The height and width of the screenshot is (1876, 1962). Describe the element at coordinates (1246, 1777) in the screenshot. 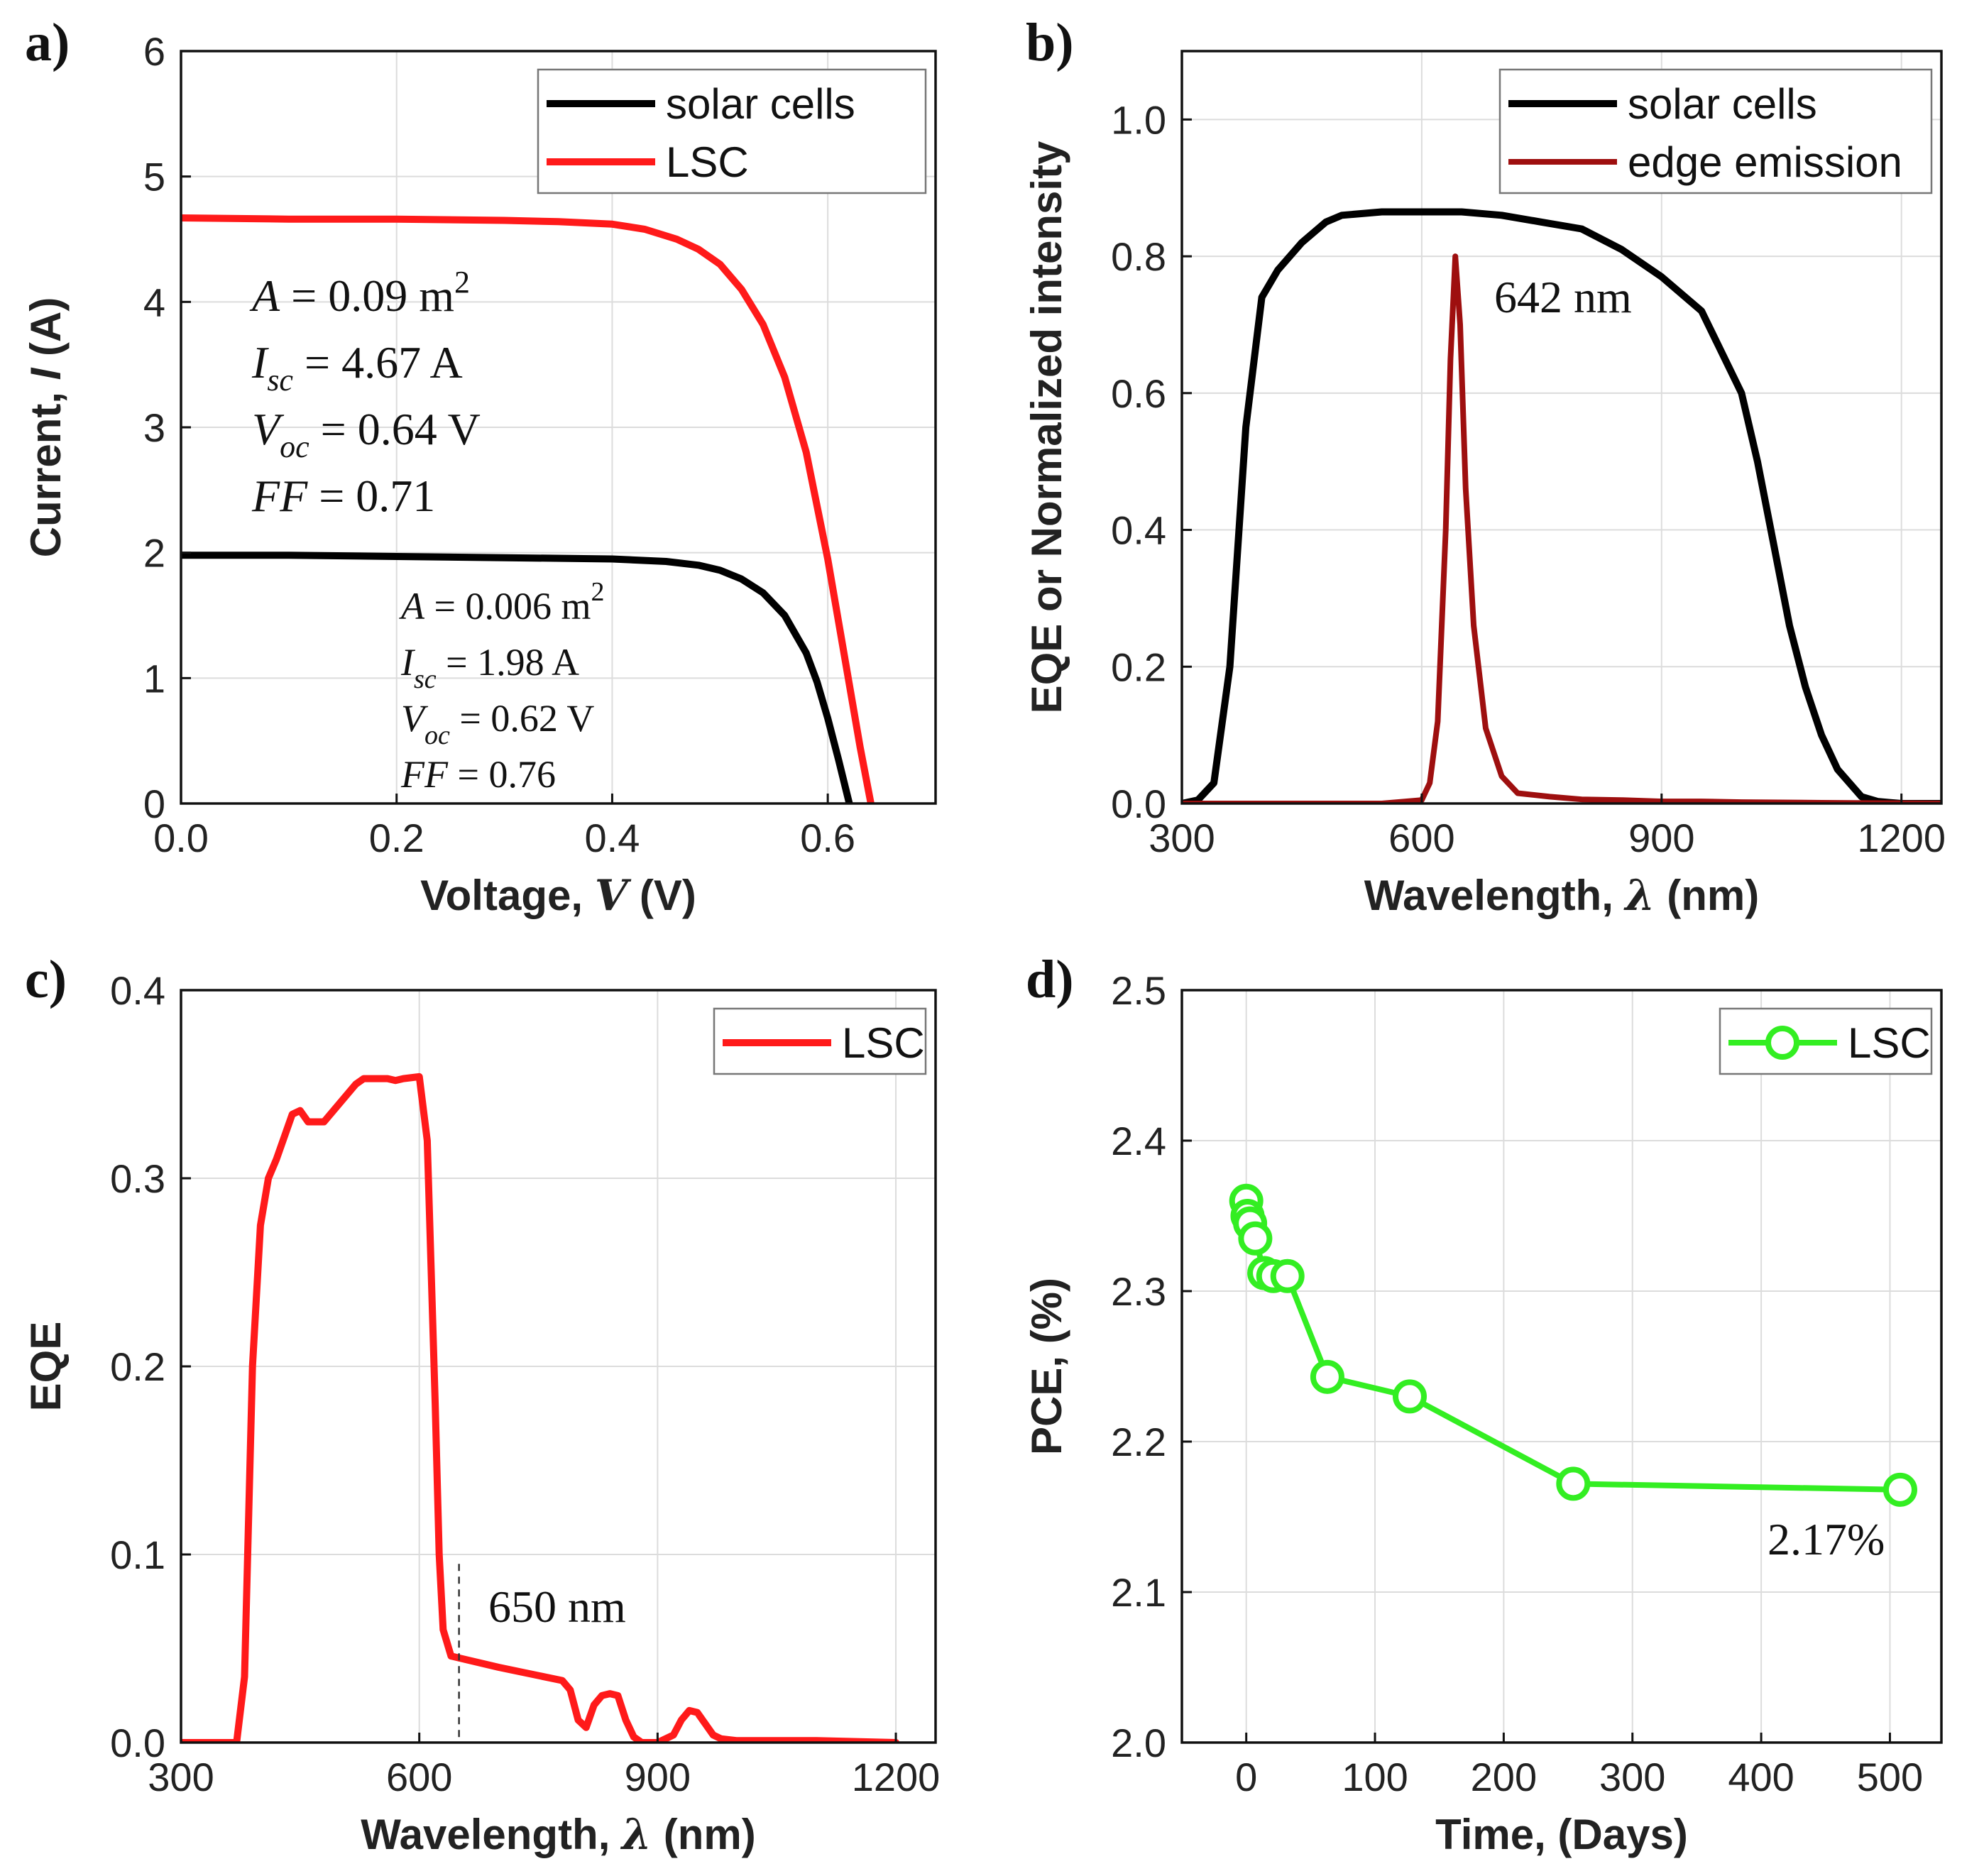

I see `x-tick-label: 0` at that location.